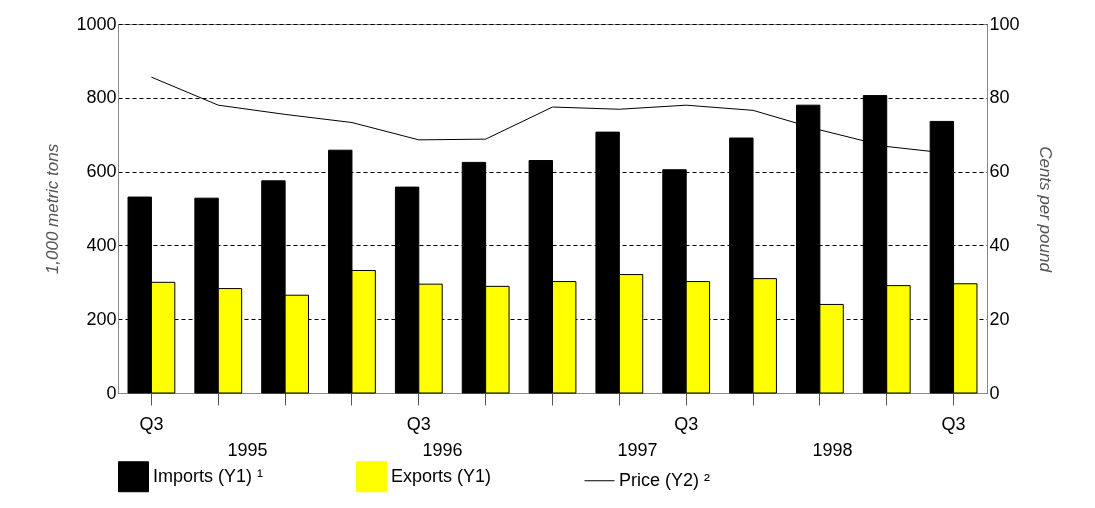 The height and width of the screenshot is (508, 1095). I want to click on text: 1997, so click(637, 450).